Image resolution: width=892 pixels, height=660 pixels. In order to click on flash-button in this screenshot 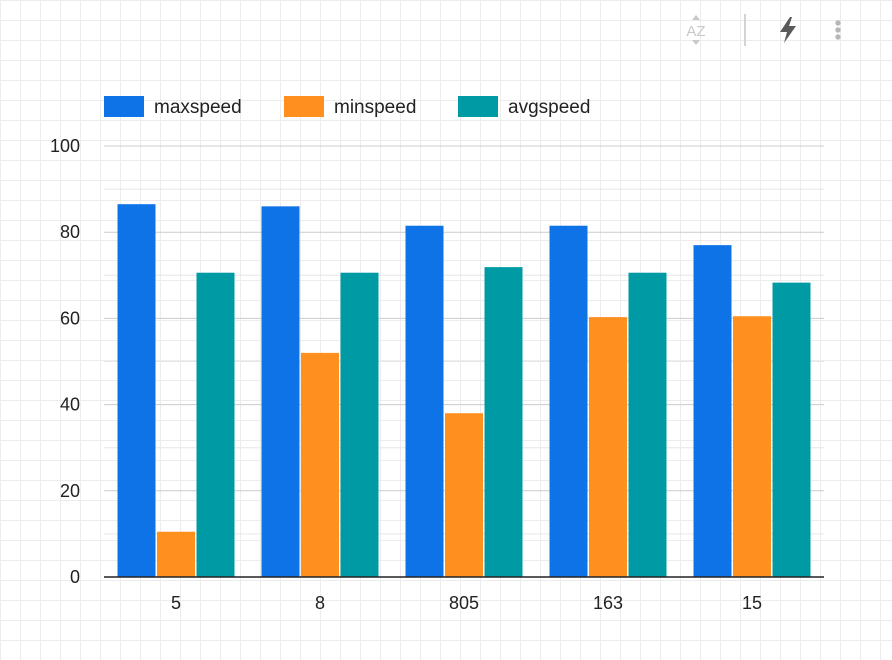, I will do `click(788, 30)`.